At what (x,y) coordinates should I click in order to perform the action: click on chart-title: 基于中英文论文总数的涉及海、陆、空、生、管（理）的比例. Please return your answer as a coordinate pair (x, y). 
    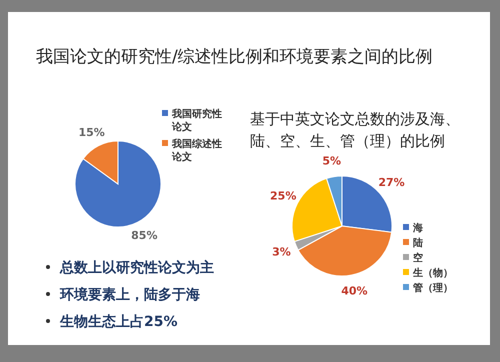
    Looking at the image, I should click on (355, 130).